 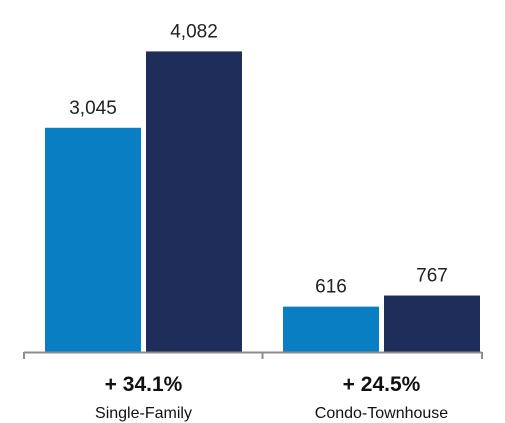 What do you see at coordinates (432, 276) in the screenshot?
I see `value-label-2-2: 767` at bounding box center [432, 276].